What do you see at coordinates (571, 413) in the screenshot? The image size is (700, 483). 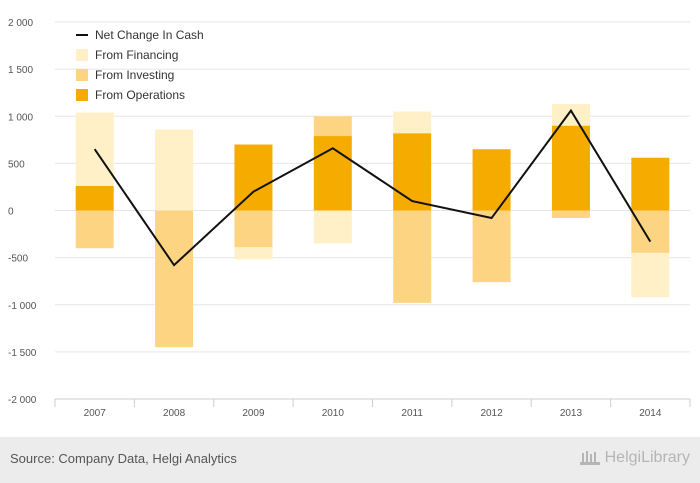 I see `x-tick-label: 2013` at bounding box center [571, 413].